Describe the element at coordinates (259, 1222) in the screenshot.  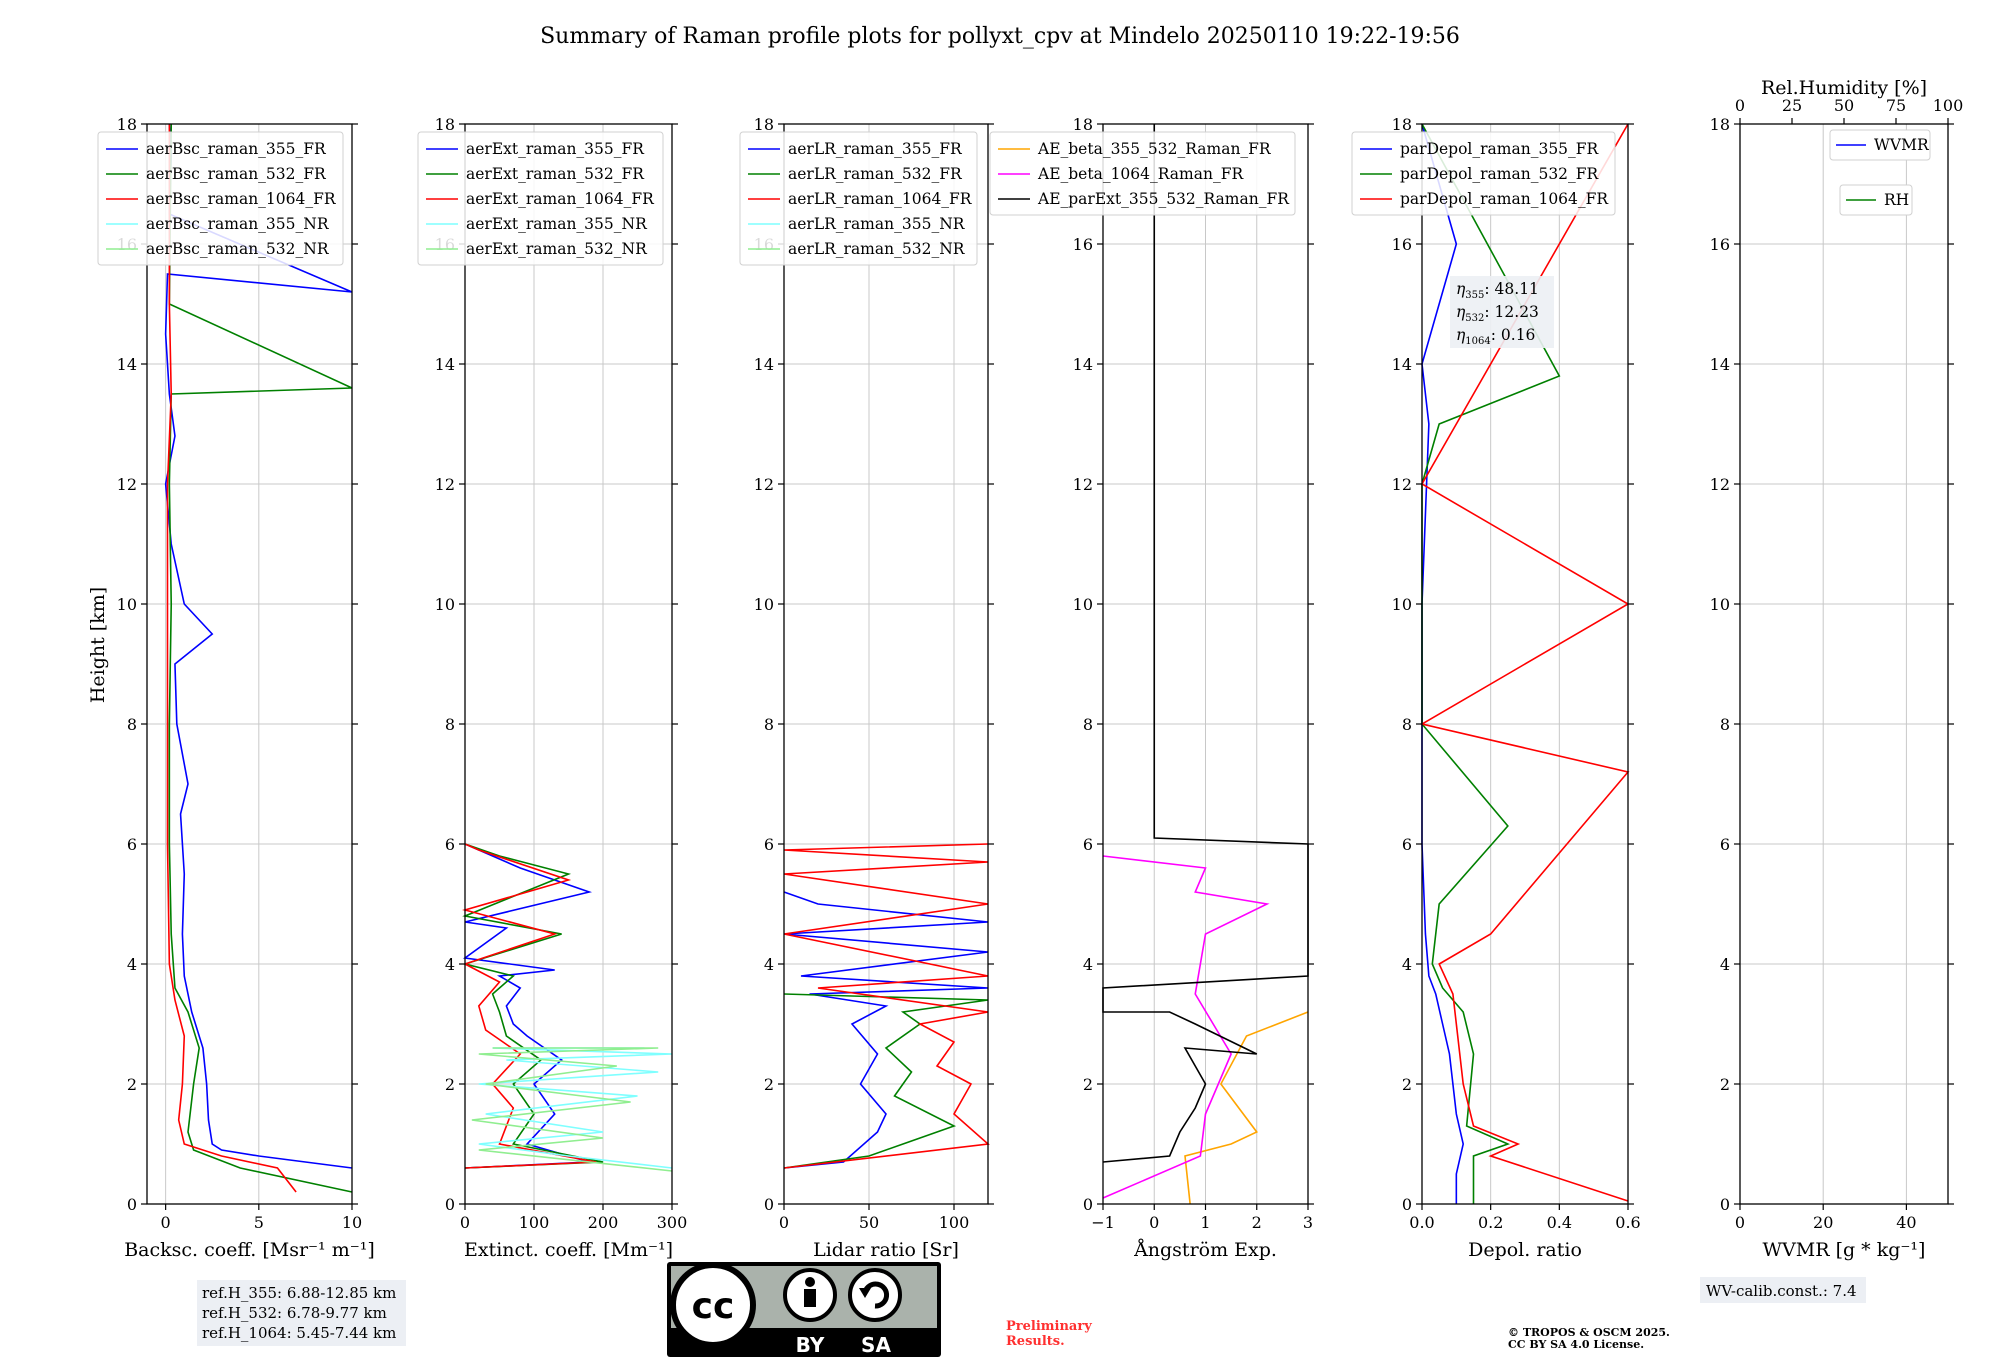
I see `x-tick-label: 5` at that location.